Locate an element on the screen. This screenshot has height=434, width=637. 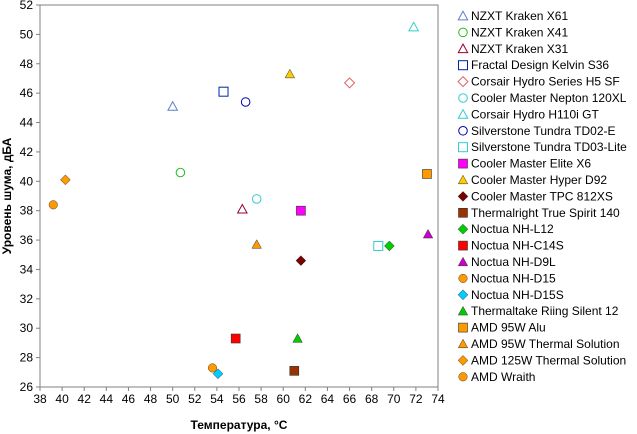
x-axis: 38 40 42 44 46 48 50 52 54 56 58 60 62 64 66 68 70 72 74 is located at coordinates (239, 396).